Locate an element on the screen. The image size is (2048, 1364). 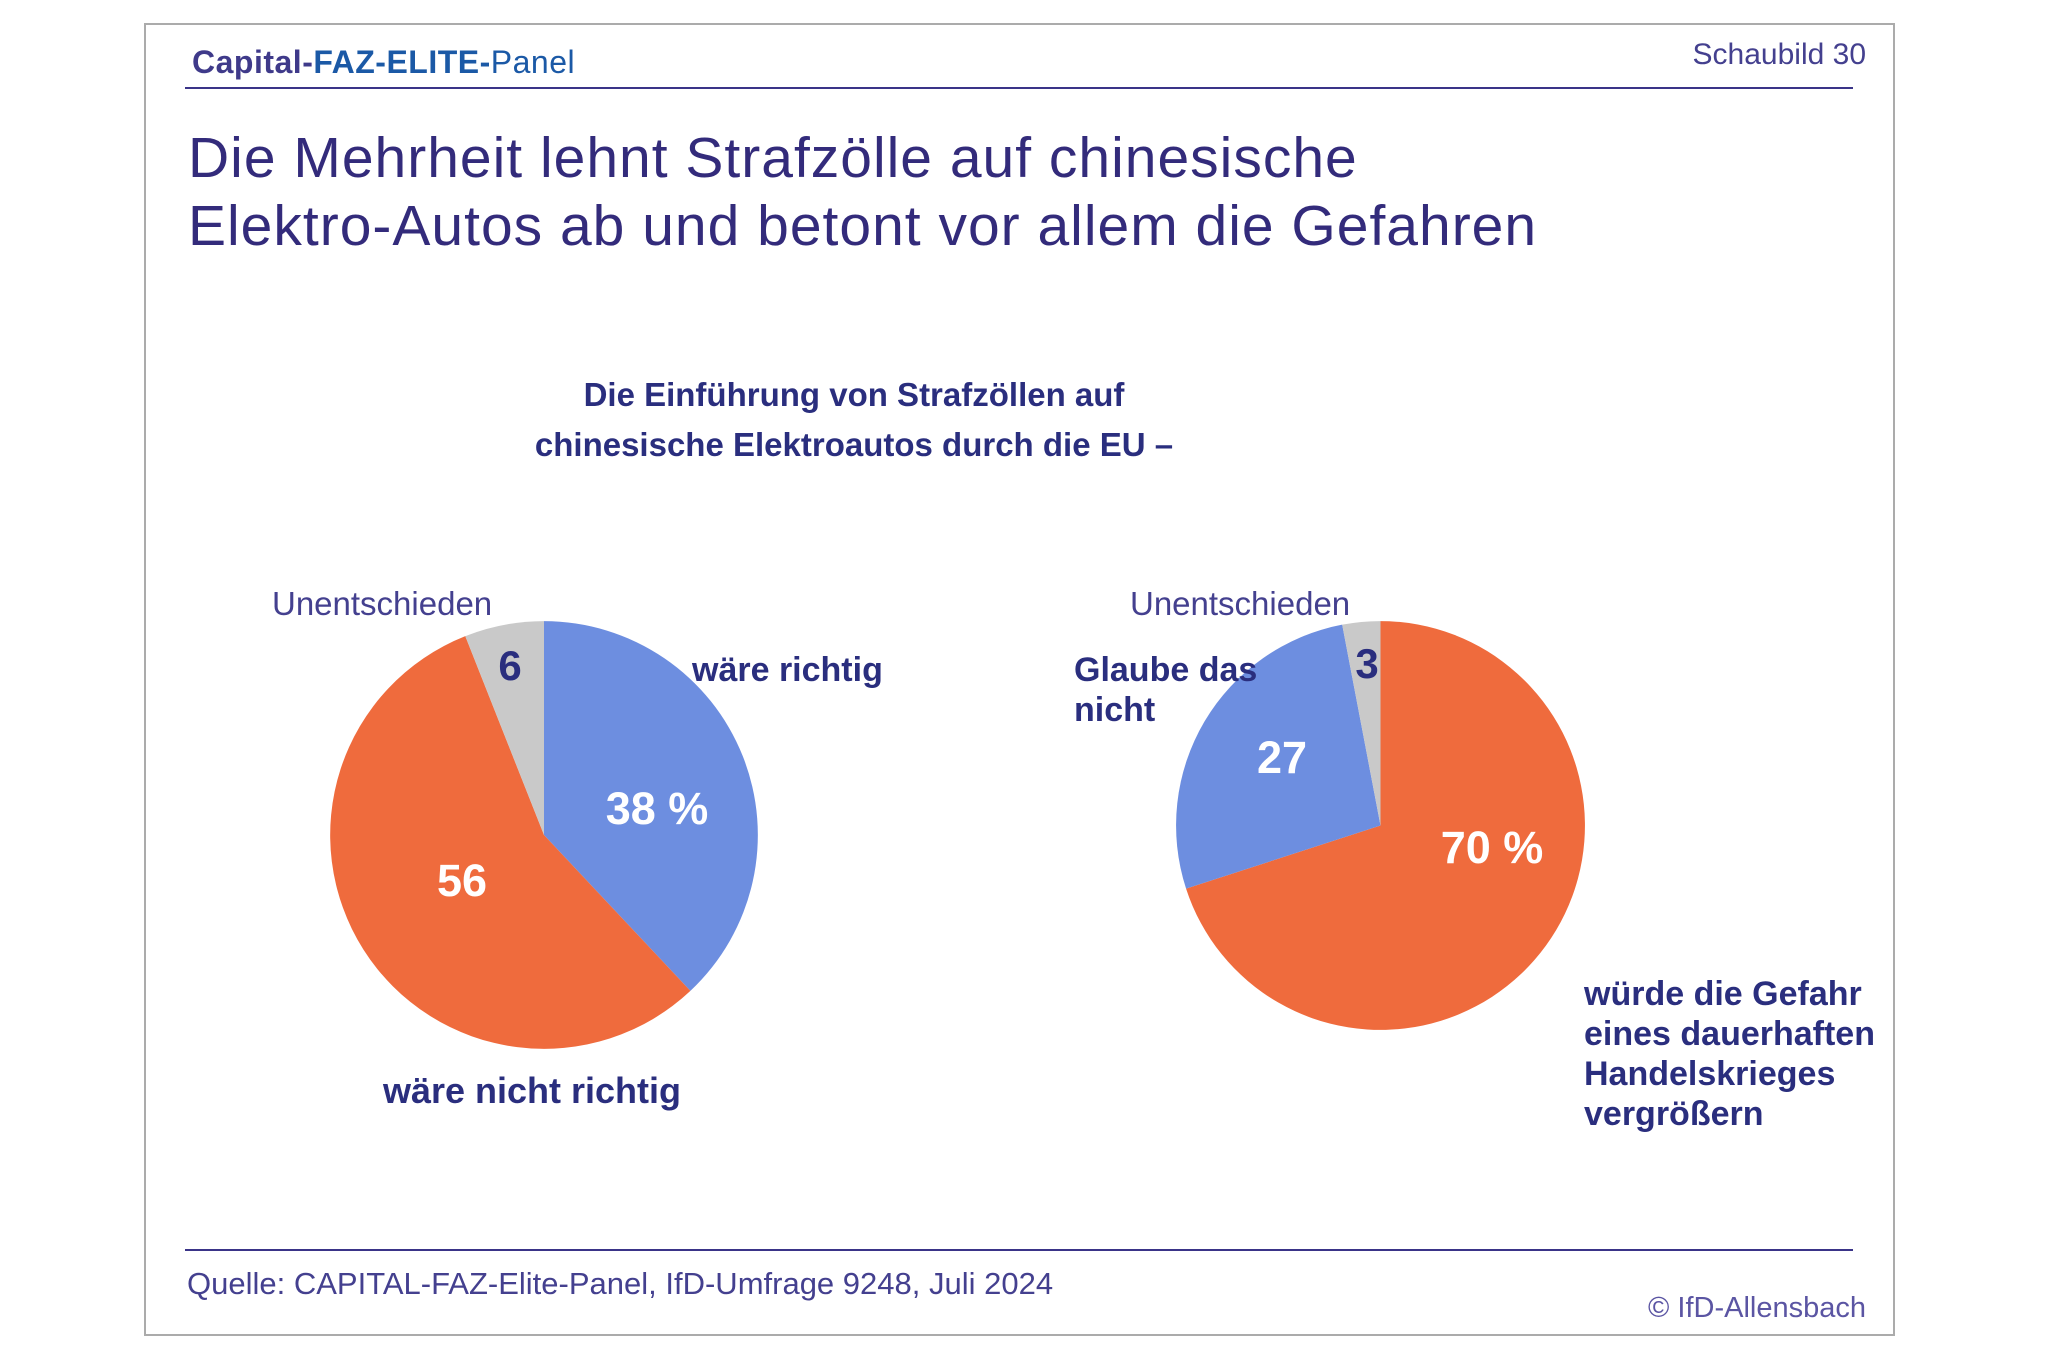
right-value-unentschieden: 3 is located at coordinates (1367, 663).